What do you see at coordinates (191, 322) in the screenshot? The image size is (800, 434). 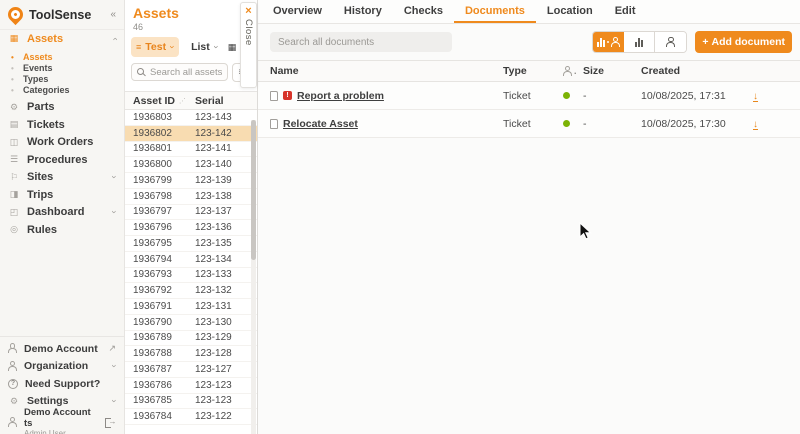 I see `asset-row: 1936790 123-130` at bounding box center [191, 322].